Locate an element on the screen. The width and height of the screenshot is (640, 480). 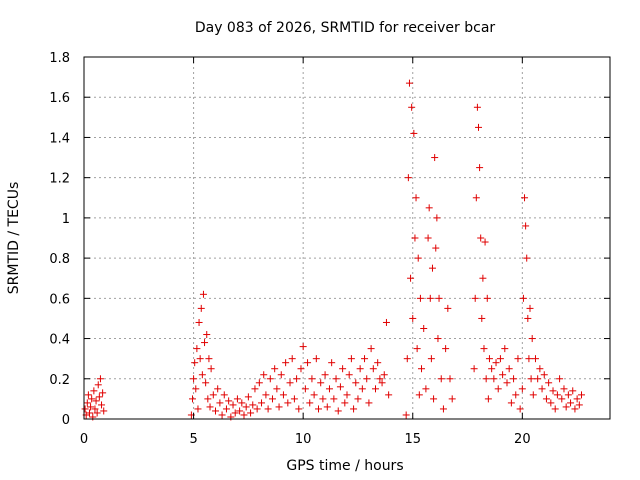
y-tick-label: 1.8 is located at coordinates (59, 58).